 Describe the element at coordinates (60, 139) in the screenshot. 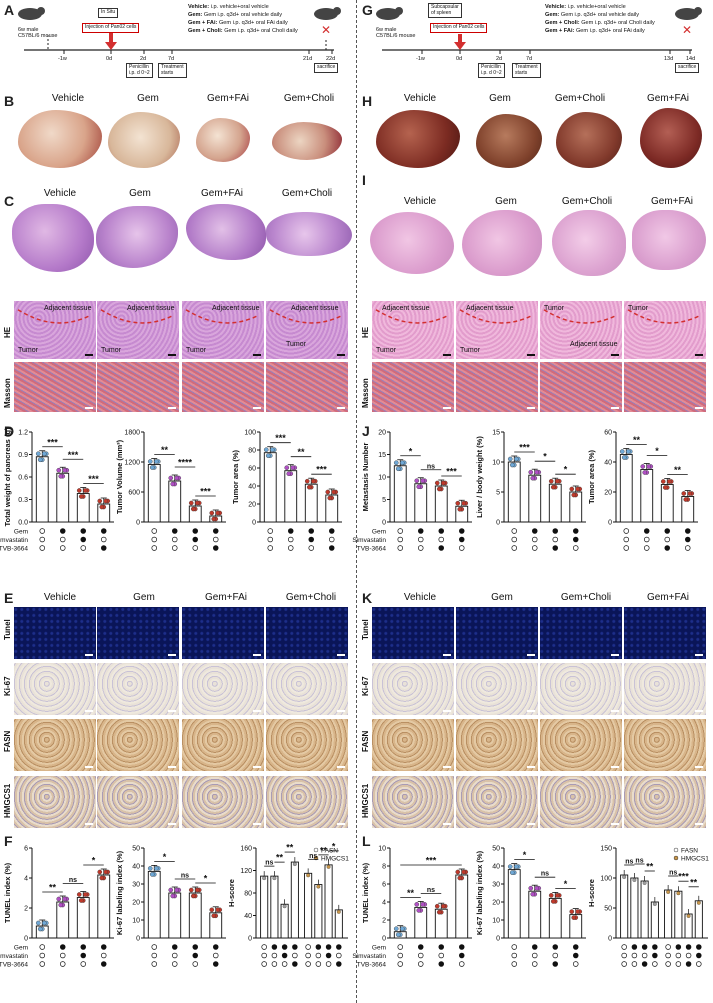

I see `pancreas-image` at that location.